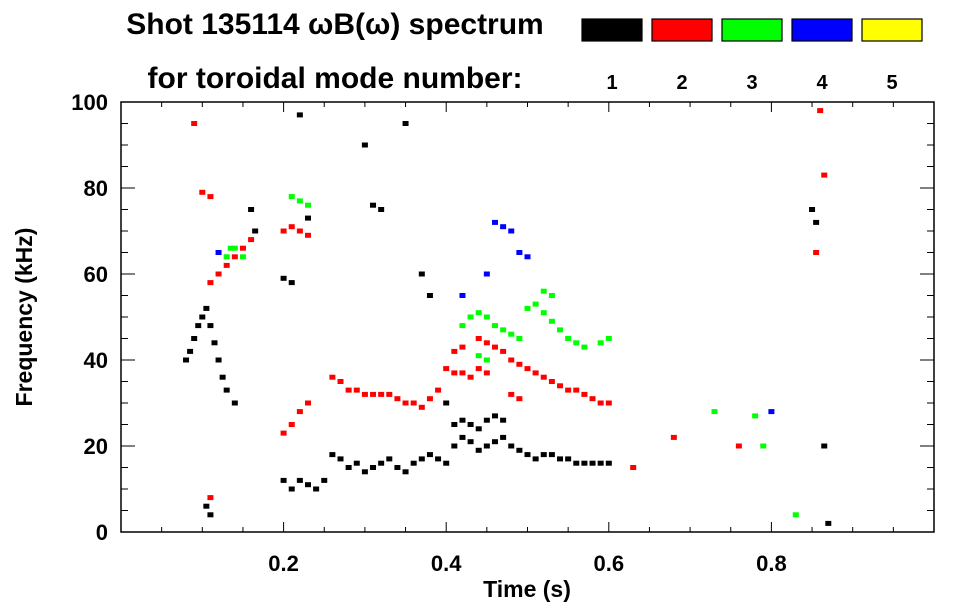 This screenshot has height=615, width=963. What do you see at coordinates (752, 56) in the screenshot?
I see `mode-legend: 1 2 3 4 5` at bounding box center [752, 56].